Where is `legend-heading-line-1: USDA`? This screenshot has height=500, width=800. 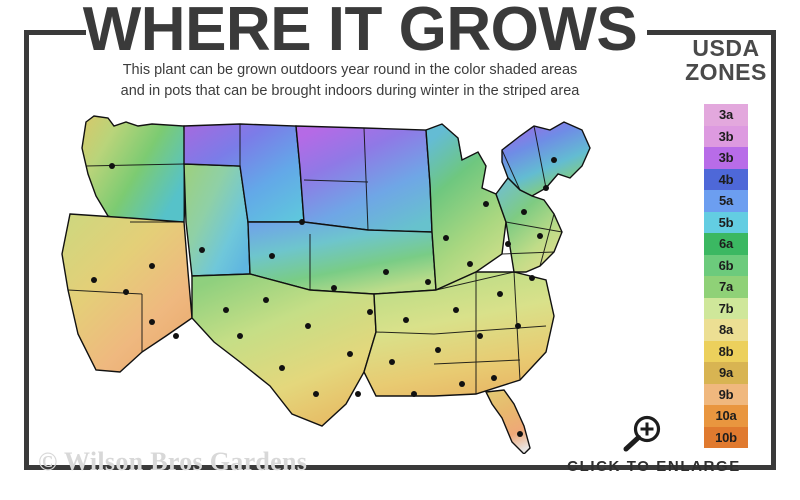 legend-heading-line-1: USDA is located at coordinates (726, 48).